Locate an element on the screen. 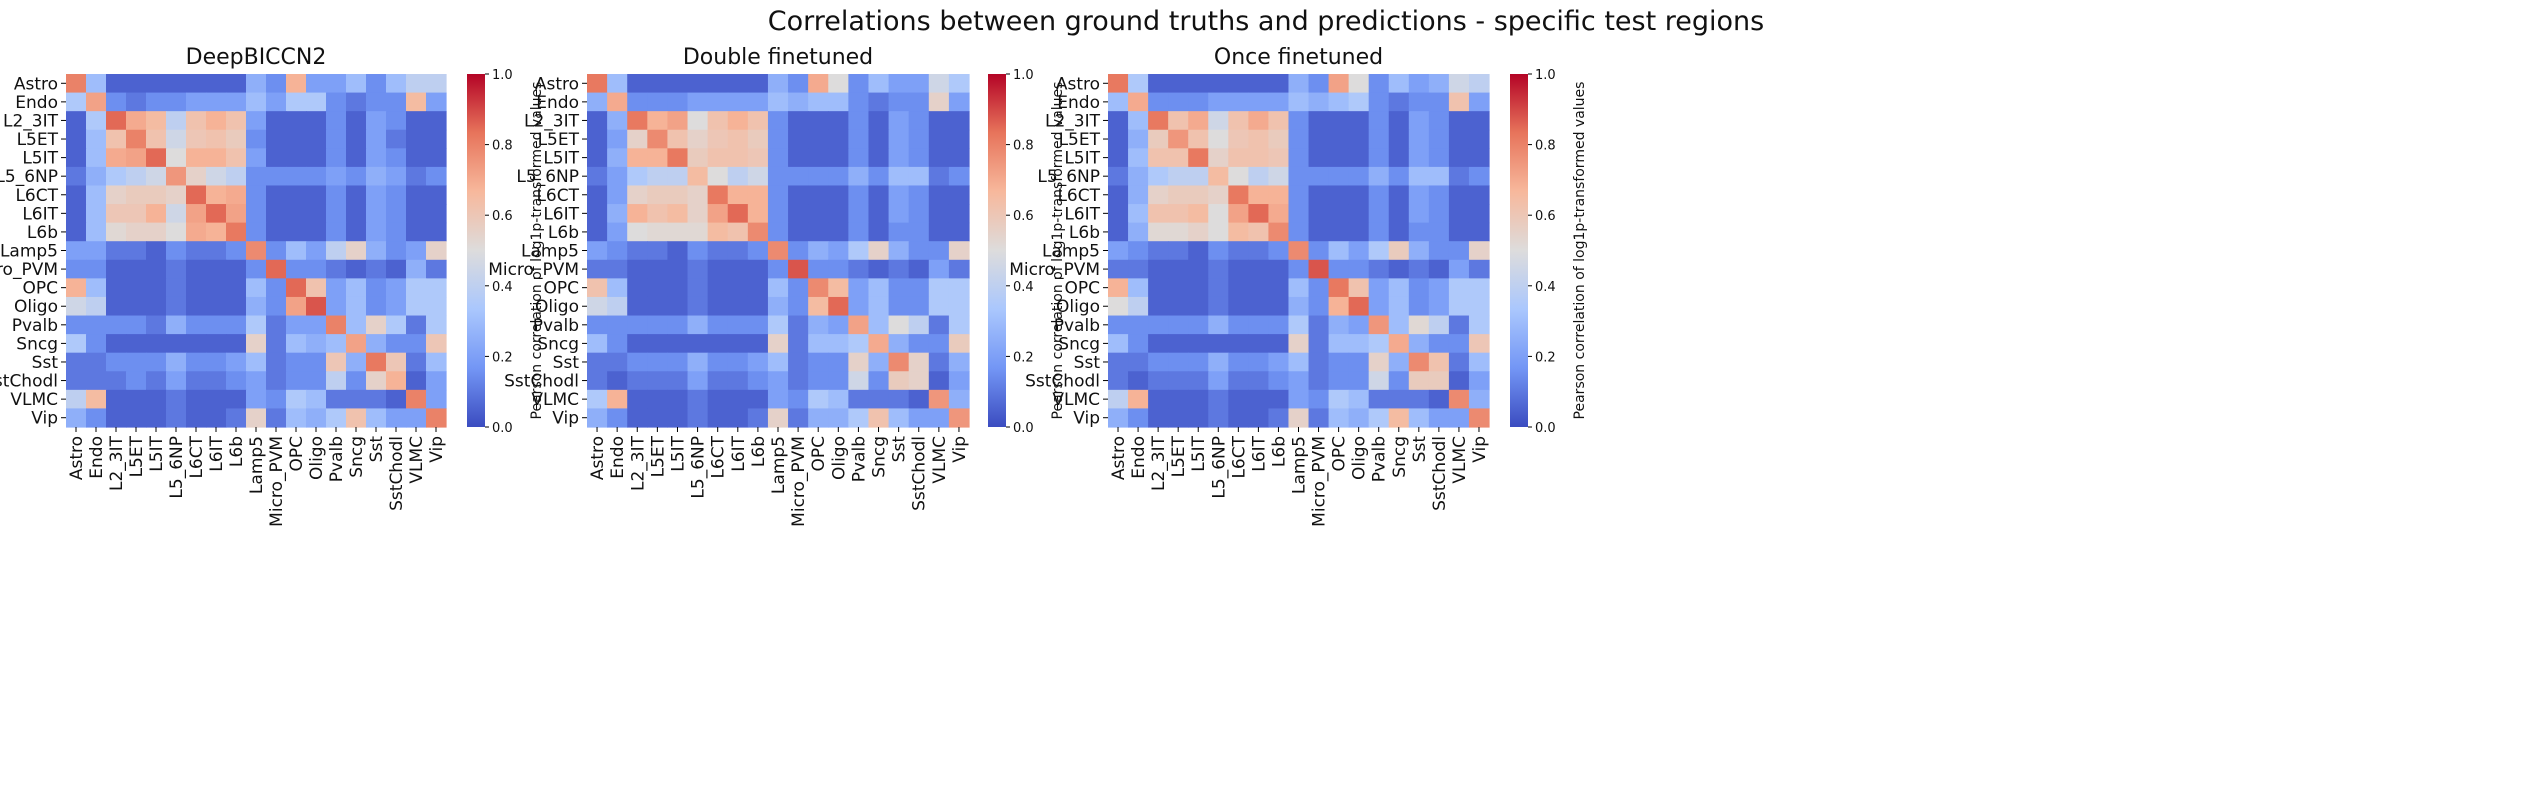  y-tick-label: L5_6NP is located at coordinates (1068, 177).